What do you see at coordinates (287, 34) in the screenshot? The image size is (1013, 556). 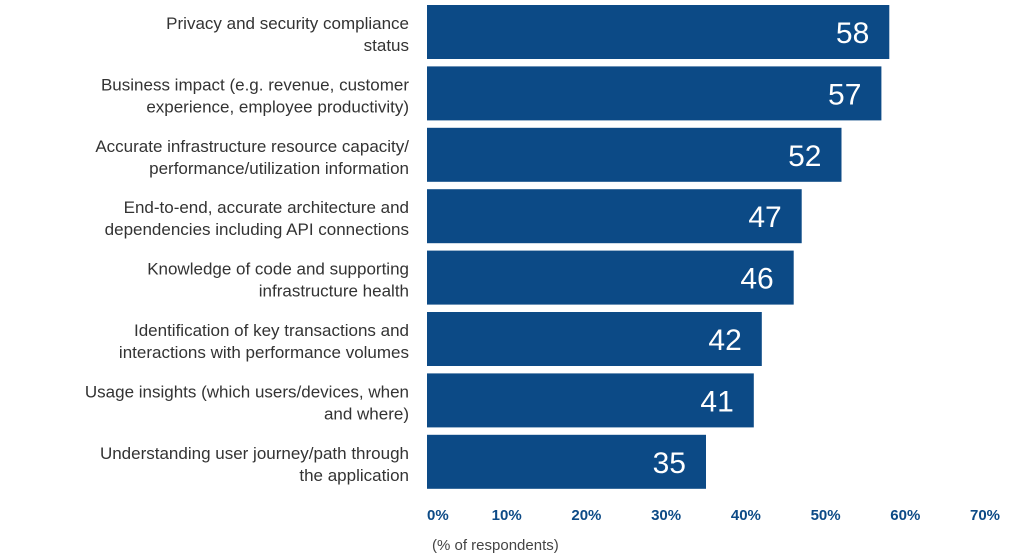 I see `category-label: Privacy and security compliance status` at bounding box center [287, 34].